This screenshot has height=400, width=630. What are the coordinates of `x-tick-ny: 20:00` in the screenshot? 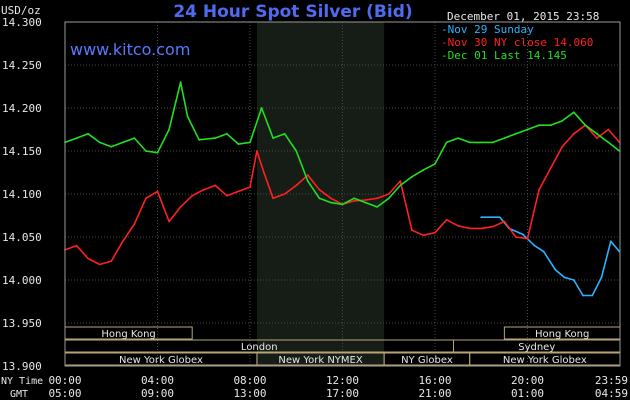 It's located at (527, 380).